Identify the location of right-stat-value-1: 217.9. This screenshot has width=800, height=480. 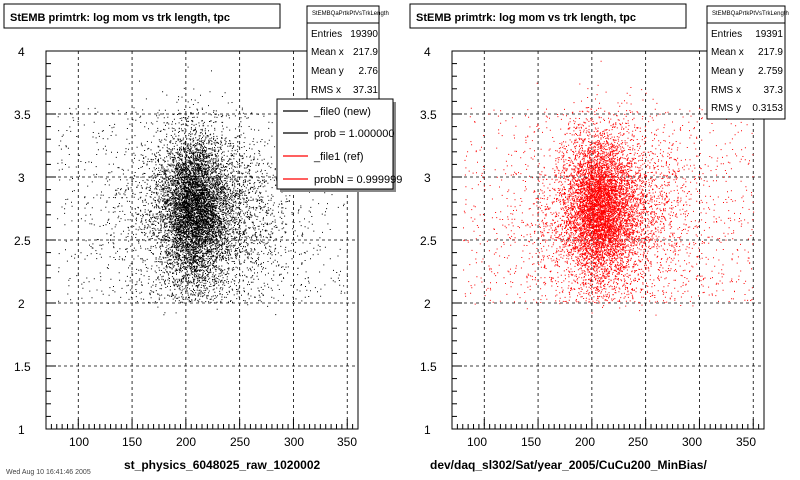
(770, 52).